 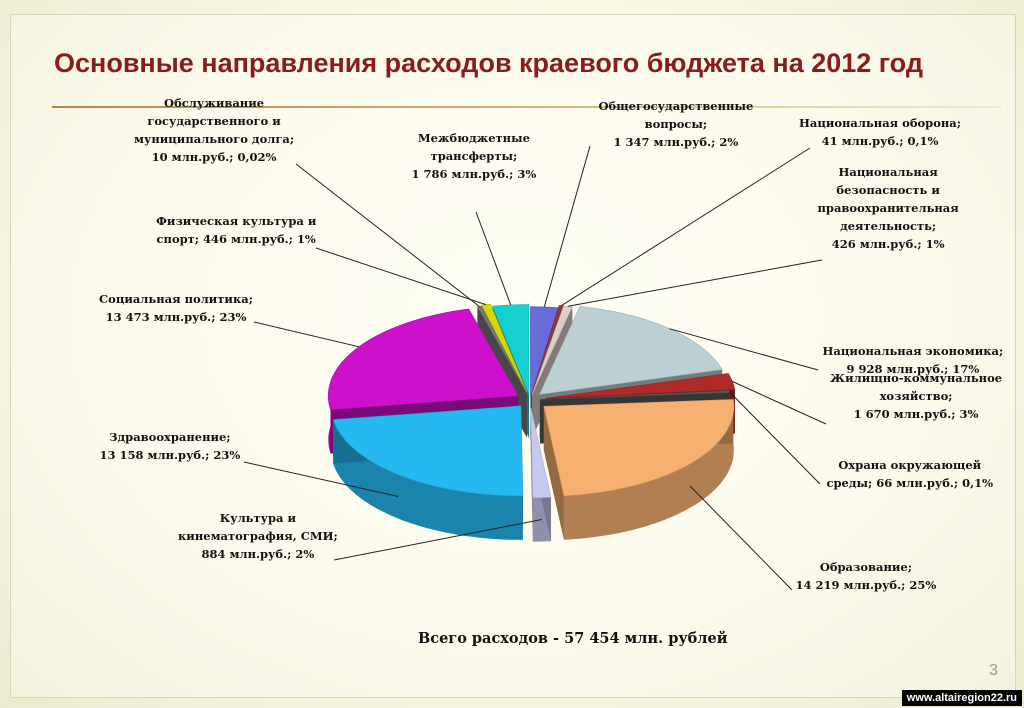 What do you see at coordinates (961, 698) in the screenshot?
I see `site-watermark: www.altairegion22.ru` at bounding box center [961, 698].